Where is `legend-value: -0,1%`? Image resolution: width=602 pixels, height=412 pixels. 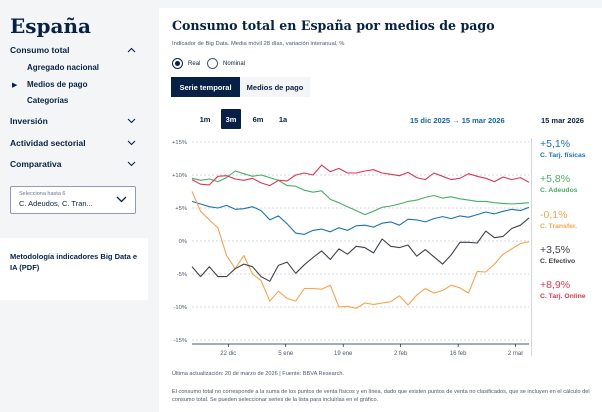 legend-value: -0,1% is located at coordinates (554, 215).